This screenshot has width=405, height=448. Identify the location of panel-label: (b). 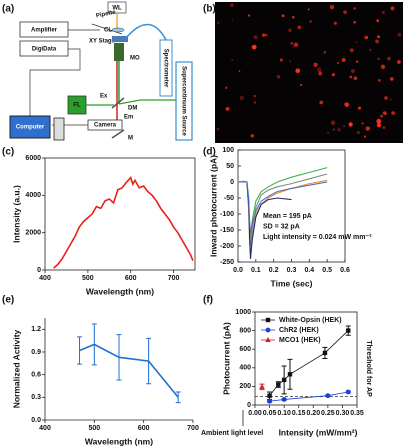
(209, 9).